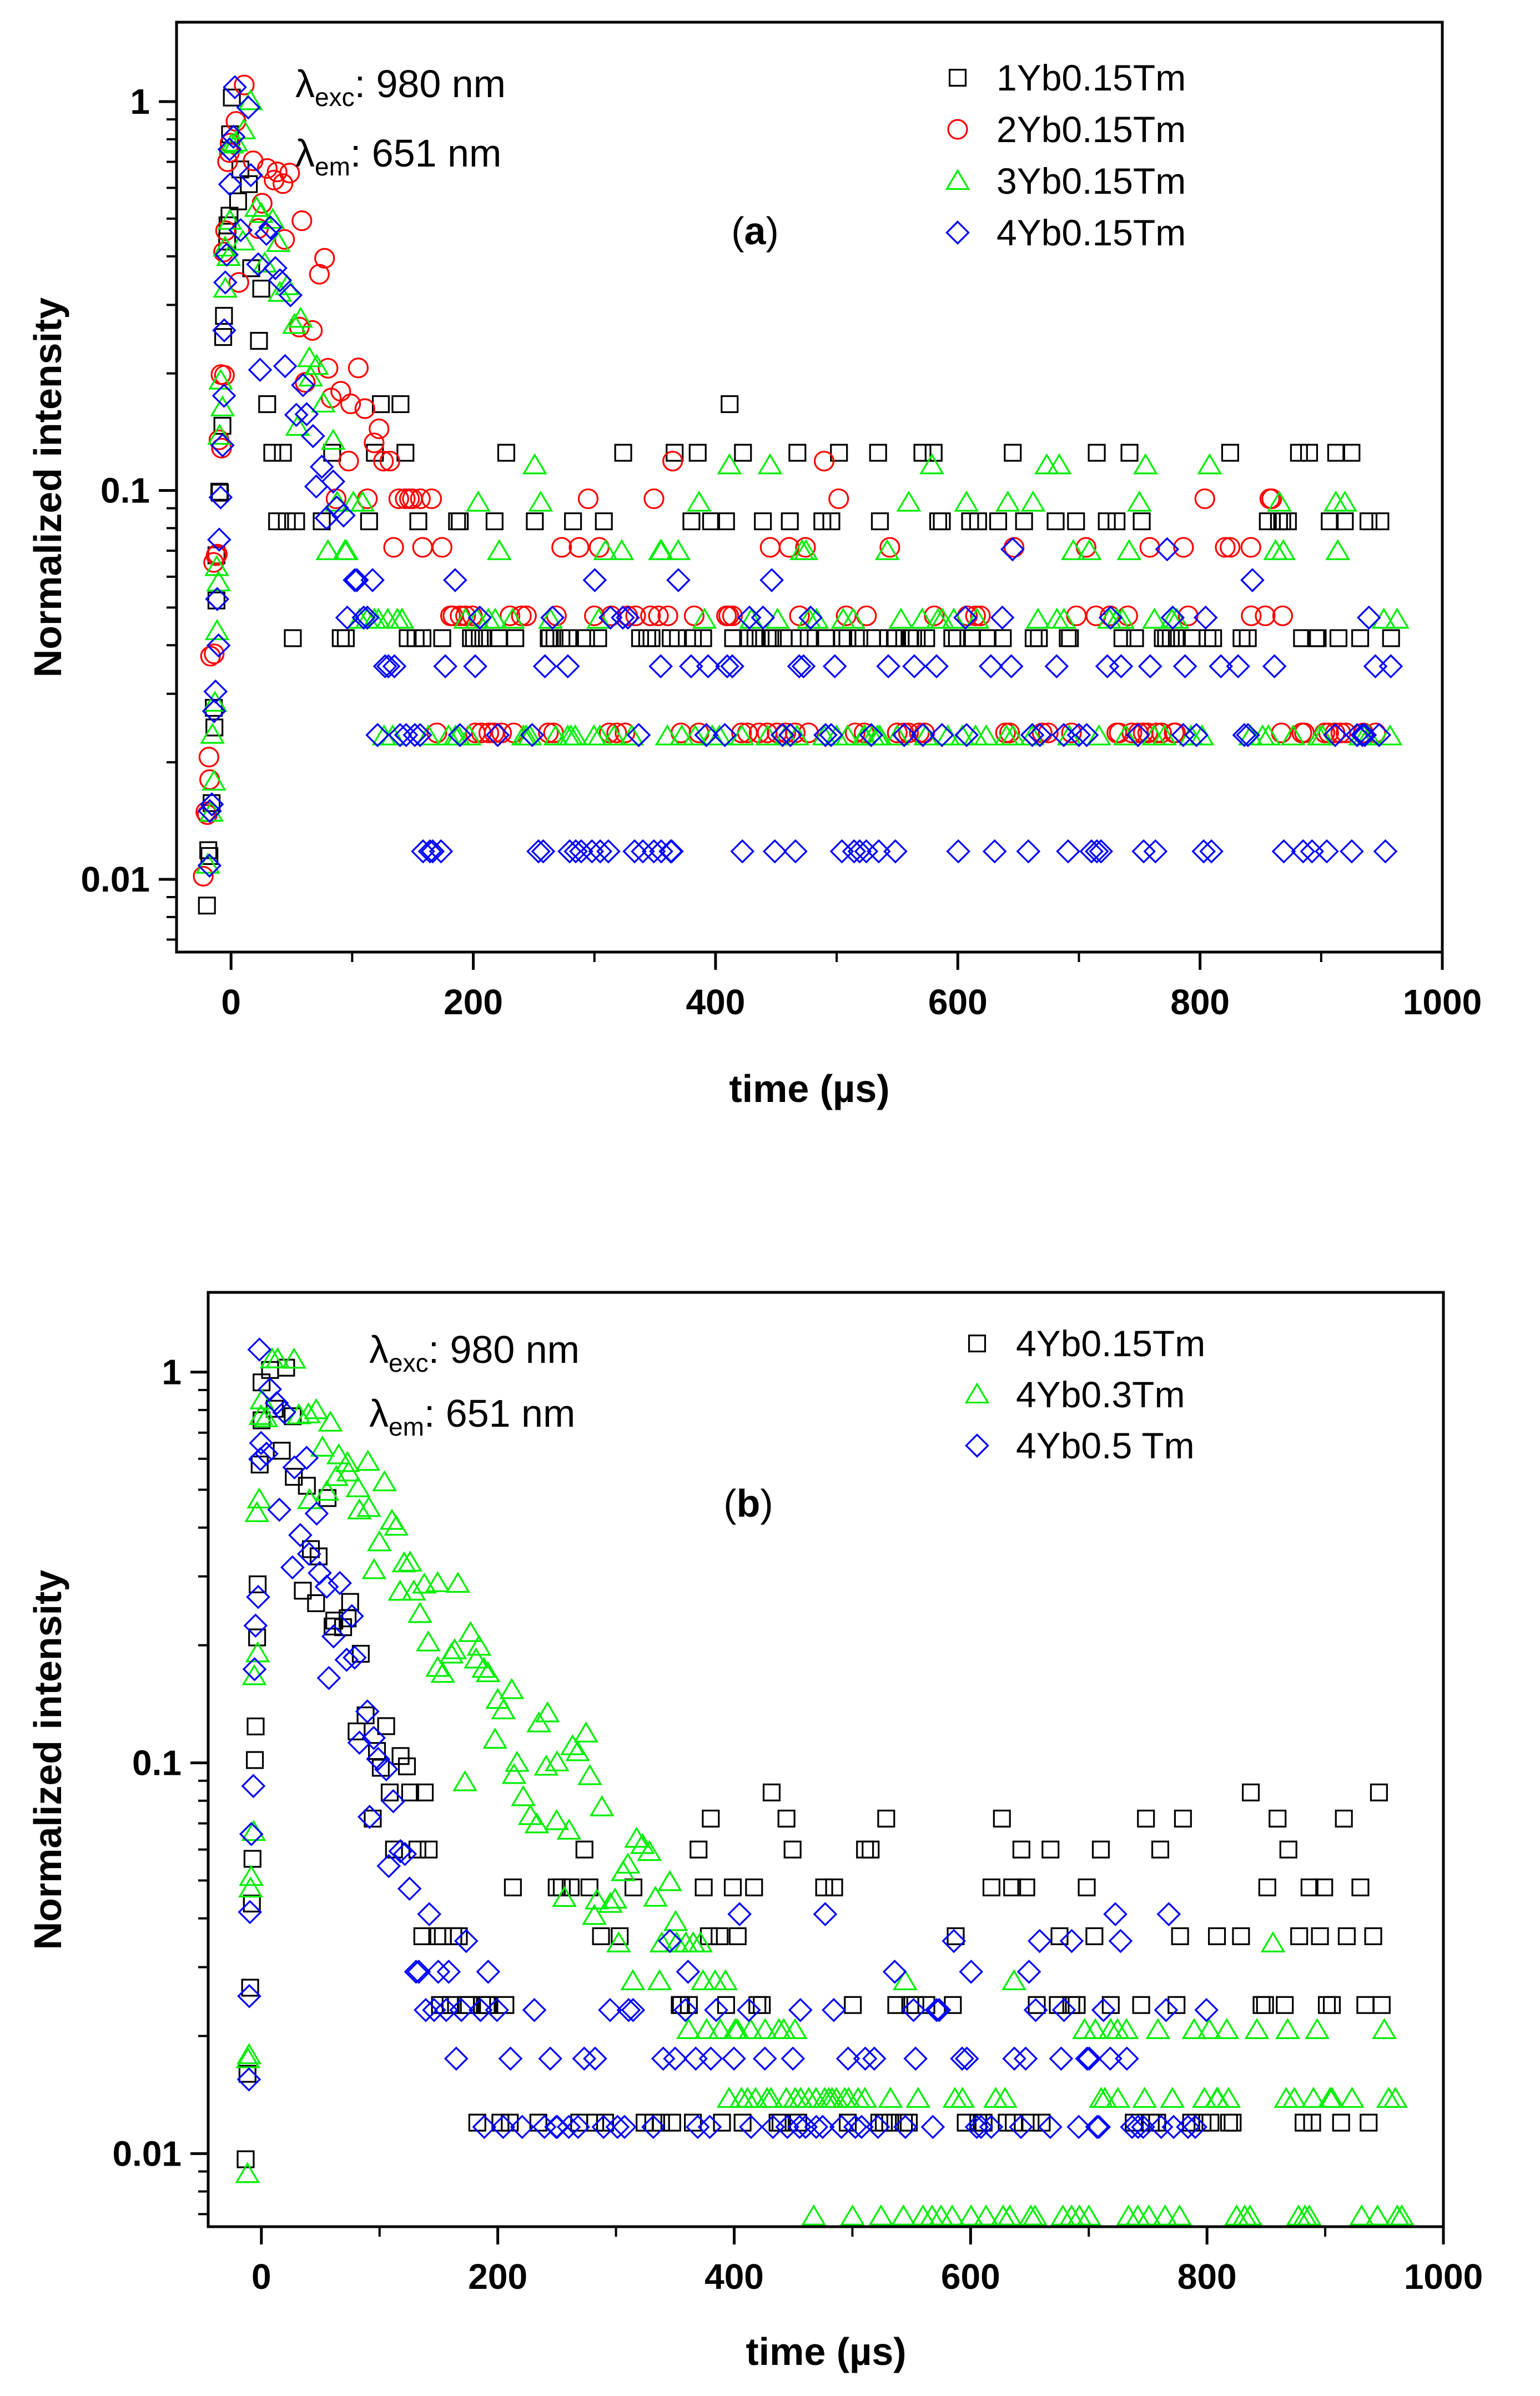  Describe the element at coordinates (1091, 181) in the screenshot. I see `legend-label: 3Yb0.15Tm` at that location.